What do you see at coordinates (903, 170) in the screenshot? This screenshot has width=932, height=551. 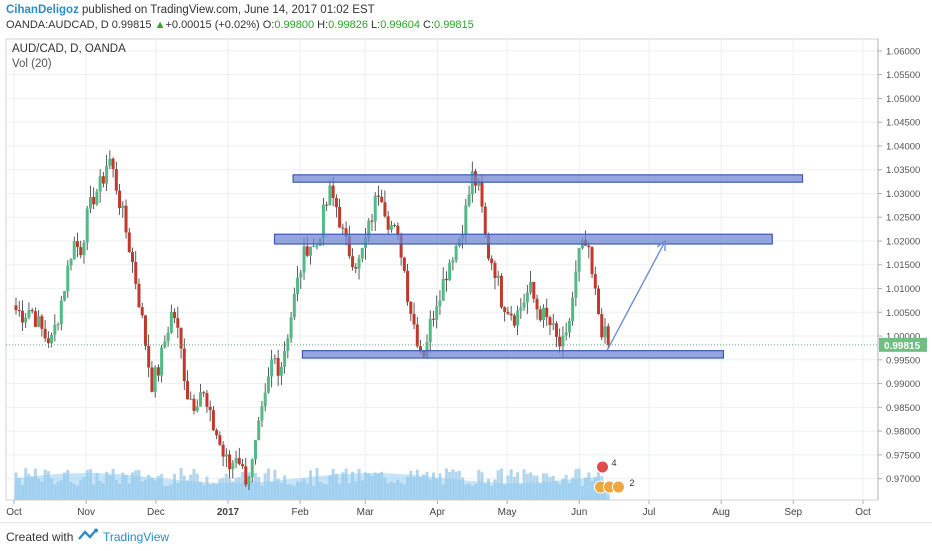 I see `y-tick-label: 1.03500` at bounding box center [903, 170].